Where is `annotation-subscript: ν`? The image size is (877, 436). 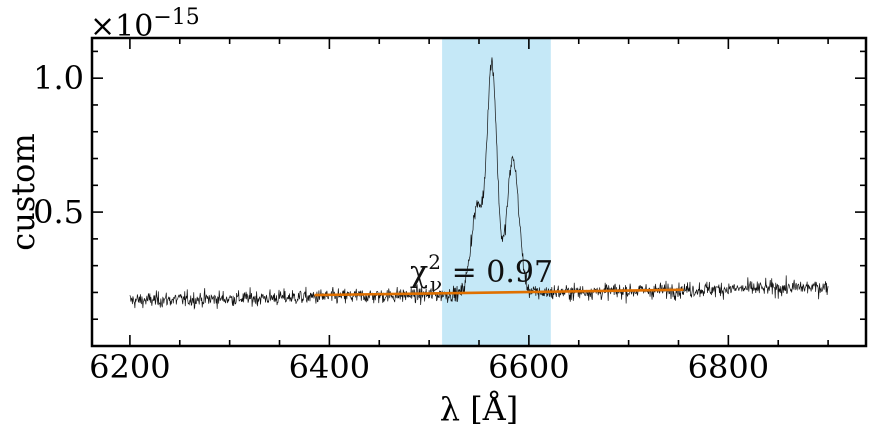
annotation-subscript: ν is located at coordinates (436, 284).